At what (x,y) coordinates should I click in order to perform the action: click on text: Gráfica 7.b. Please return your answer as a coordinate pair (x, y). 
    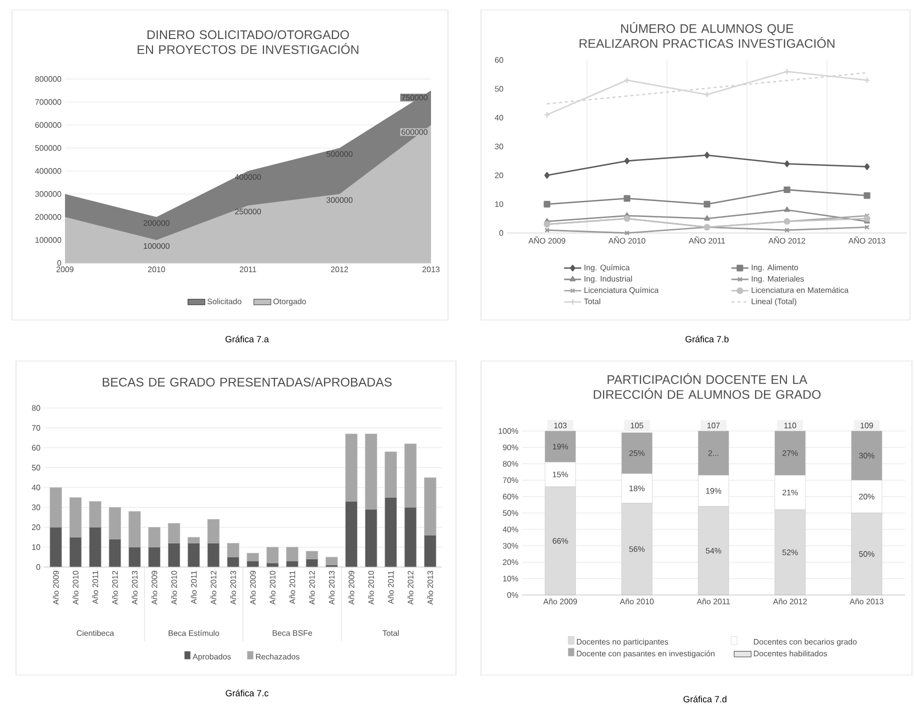
    Looking at the image, I should click on (707, 339).